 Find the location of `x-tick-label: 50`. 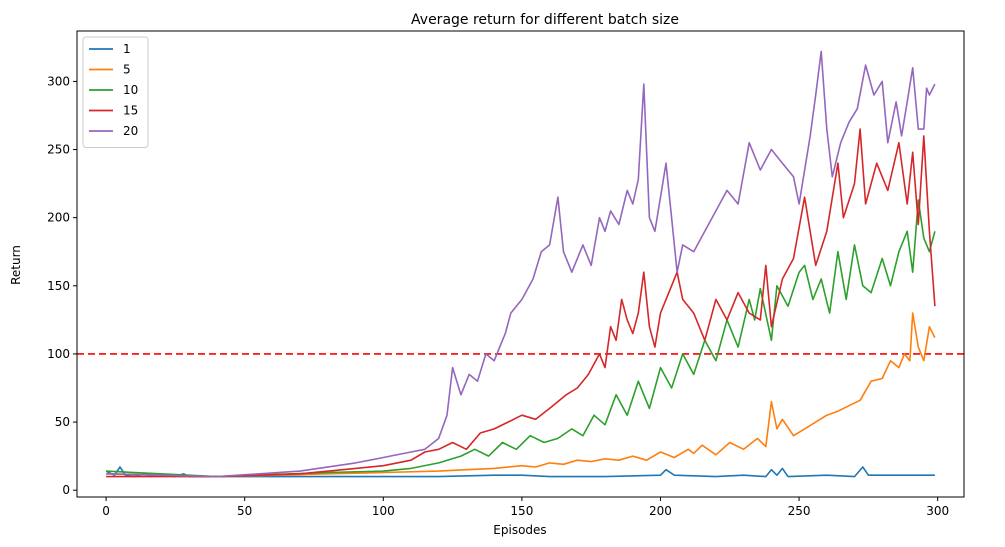

x-tick-label: 50 is located at coordinates (244, 511).